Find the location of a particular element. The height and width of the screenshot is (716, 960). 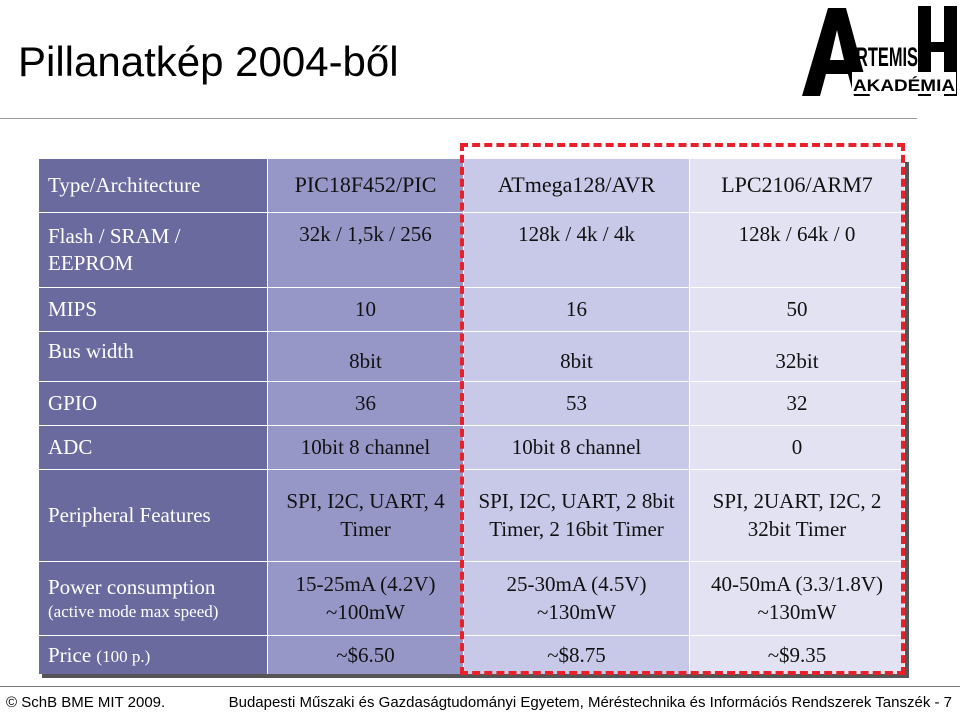

footer-divider is located at coordinates (480, 686).